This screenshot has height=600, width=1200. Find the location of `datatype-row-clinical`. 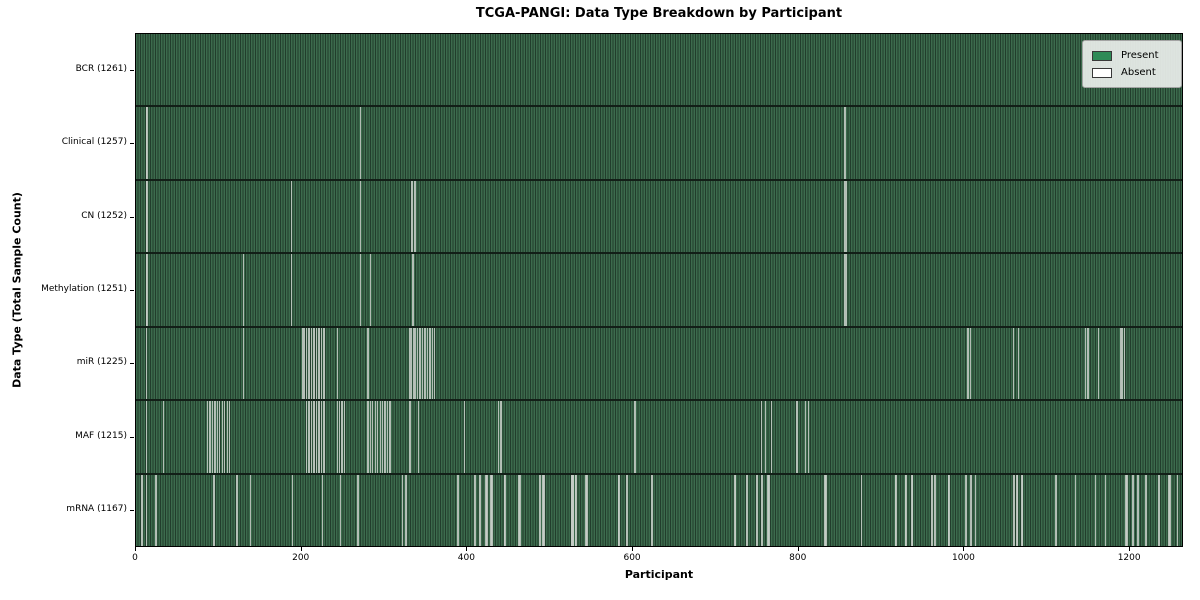

datatype-row-clinical is located at coordinates (659, 144).